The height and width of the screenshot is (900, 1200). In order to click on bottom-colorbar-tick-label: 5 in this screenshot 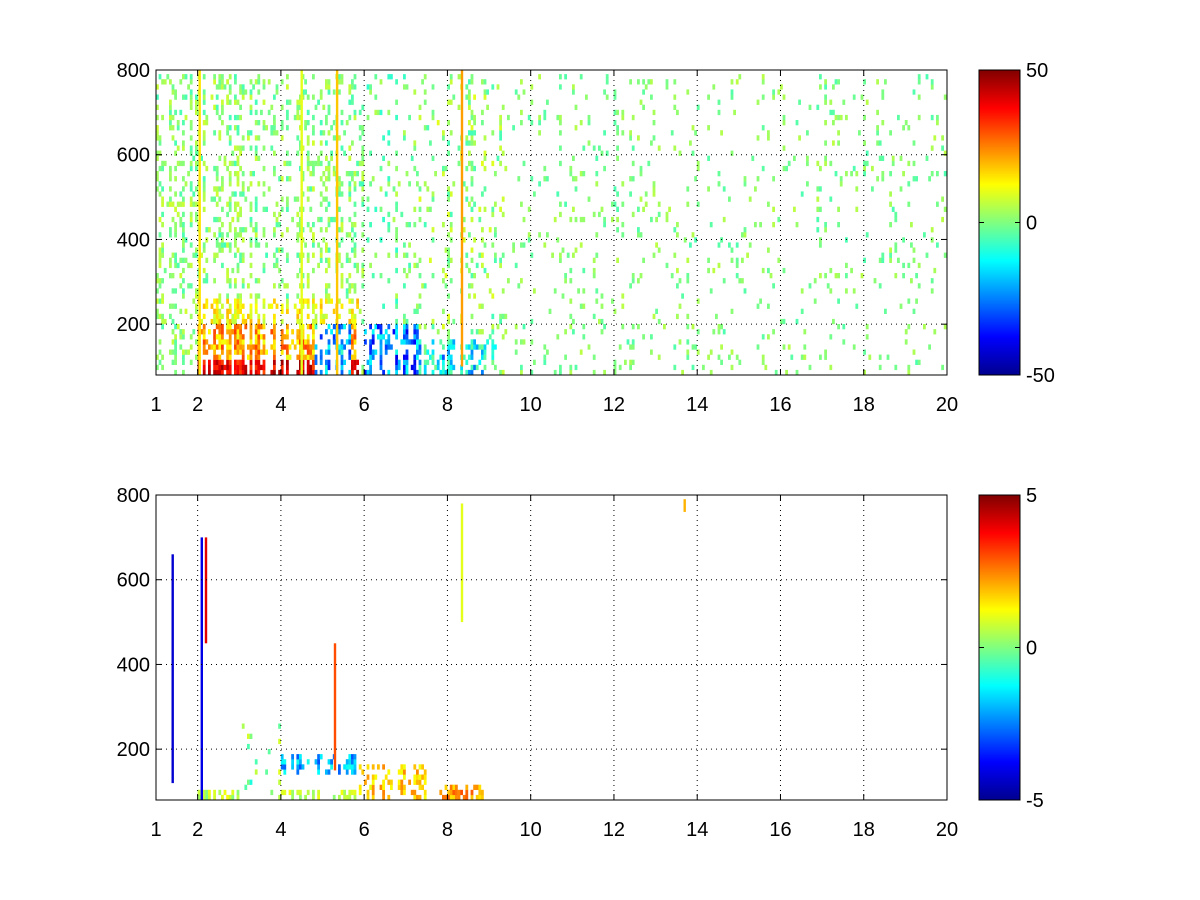, I will do `click(1031, 496)`.